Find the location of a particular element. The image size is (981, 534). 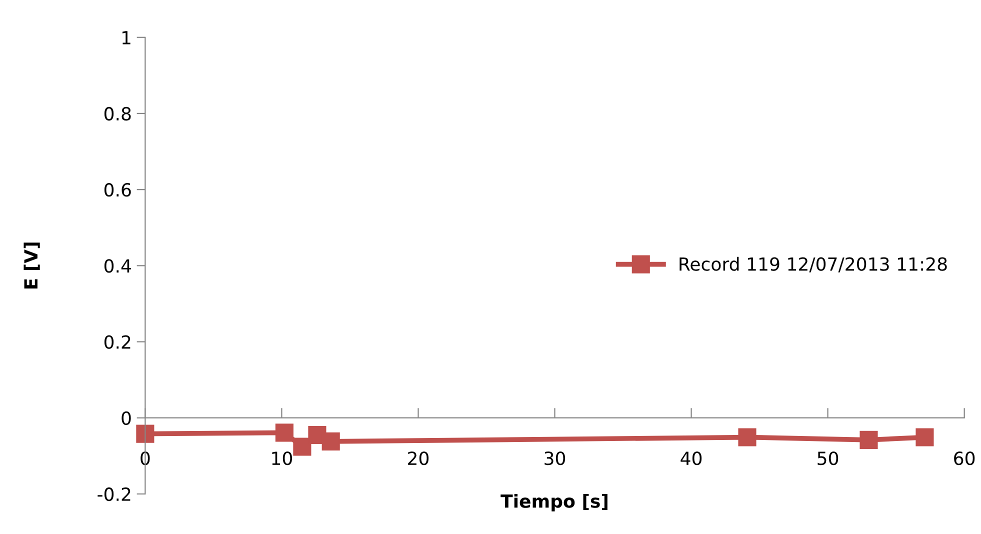

y-axis-title: E [V] is located at coordinates (32, 265).